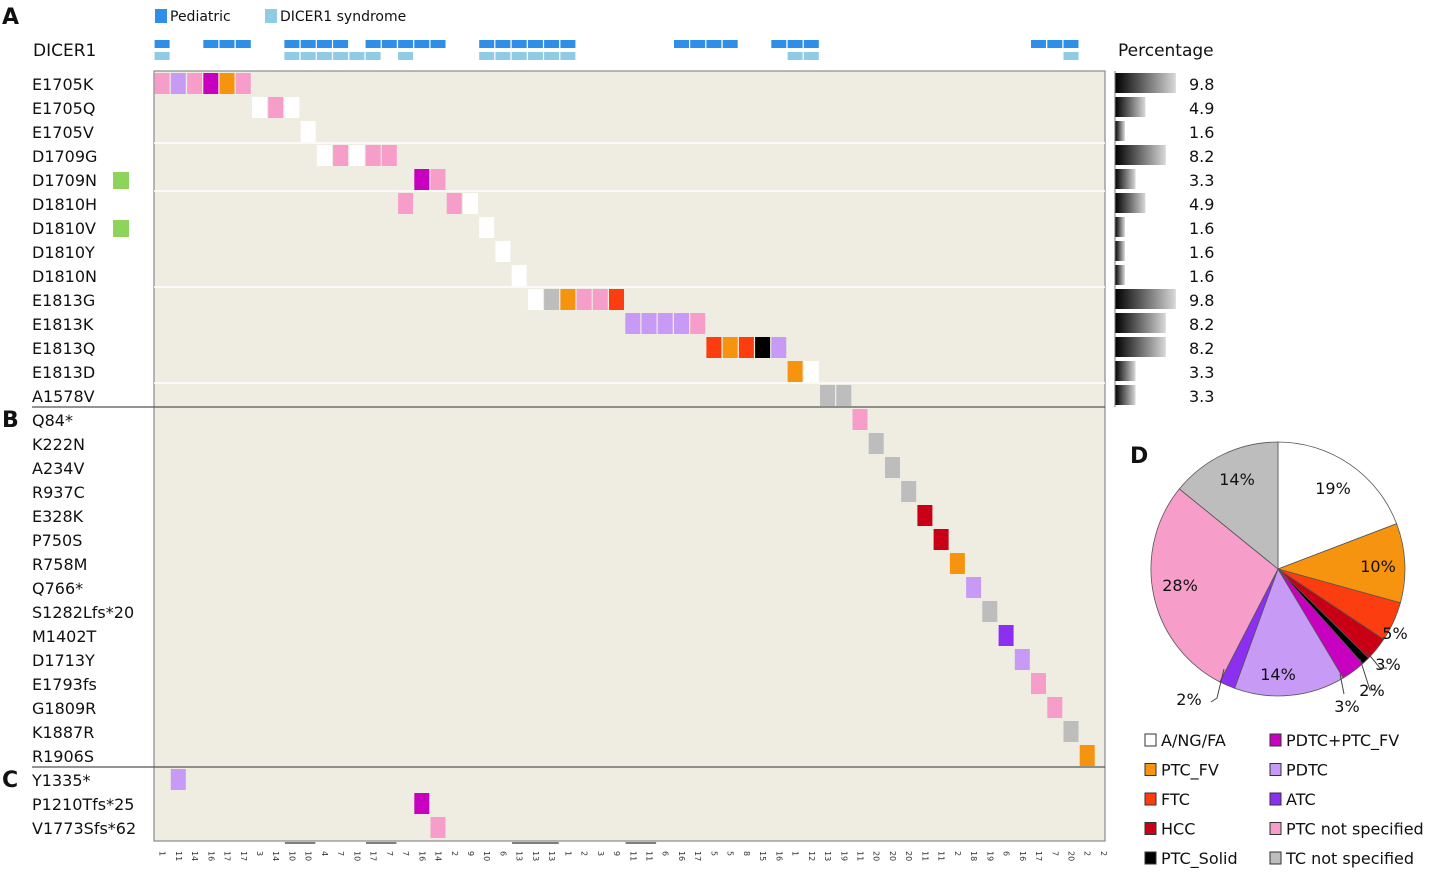 The width and height of the screenshot is (1443, 876). I want to click on pie-legend-label: ATC, so click(1301, 799).